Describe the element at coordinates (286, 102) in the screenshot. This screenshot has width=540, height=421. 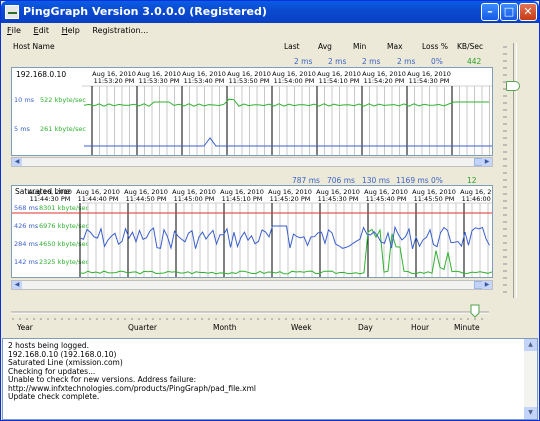
I see `host1-throughput-line` at that location.